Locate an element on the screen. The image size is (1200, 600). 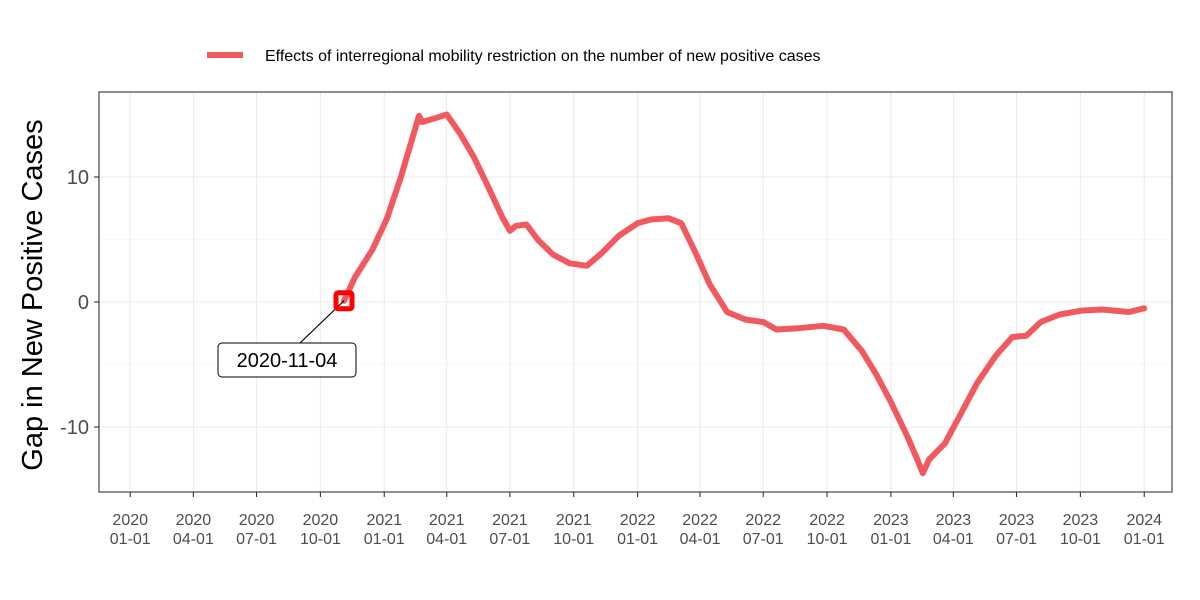
annotation-box is located at coordinates (287, 360).